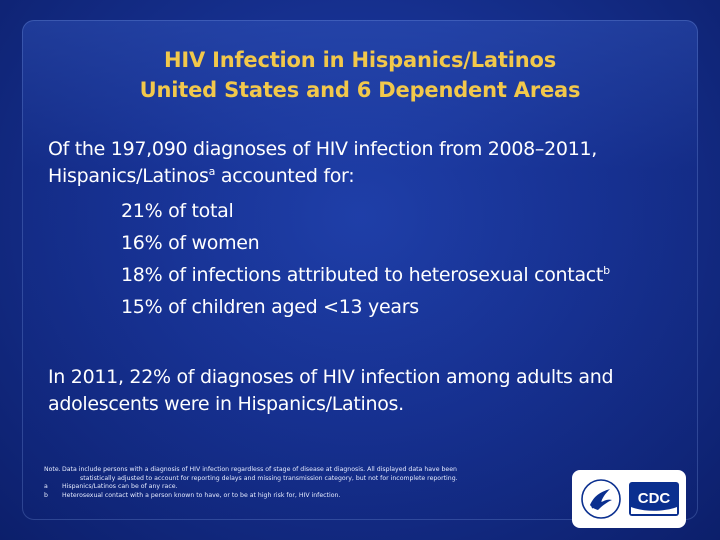 The height and width of the screenshot is (540, 720). Describe the element at coordinates (212, 171) in the screenshot. I see `footnote-ref-a: a` at that location.